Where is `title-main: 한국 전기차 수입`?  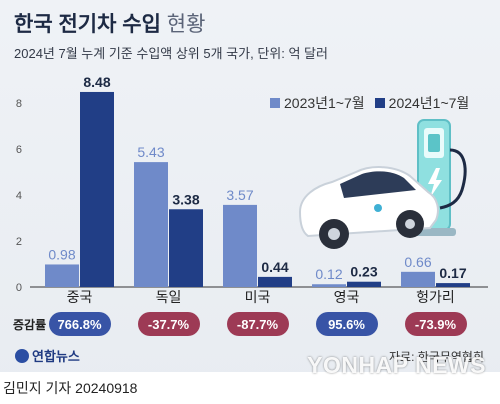
title-main: 한국 전기차 수입 is located at coordinates (87, 24).